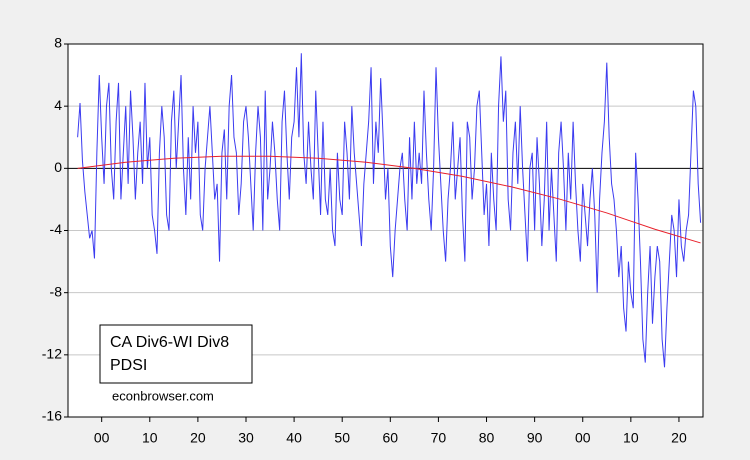 The height and width of the screenshot is (460, 750). I want to click on x-tick-label: 30, so click(246, 438).